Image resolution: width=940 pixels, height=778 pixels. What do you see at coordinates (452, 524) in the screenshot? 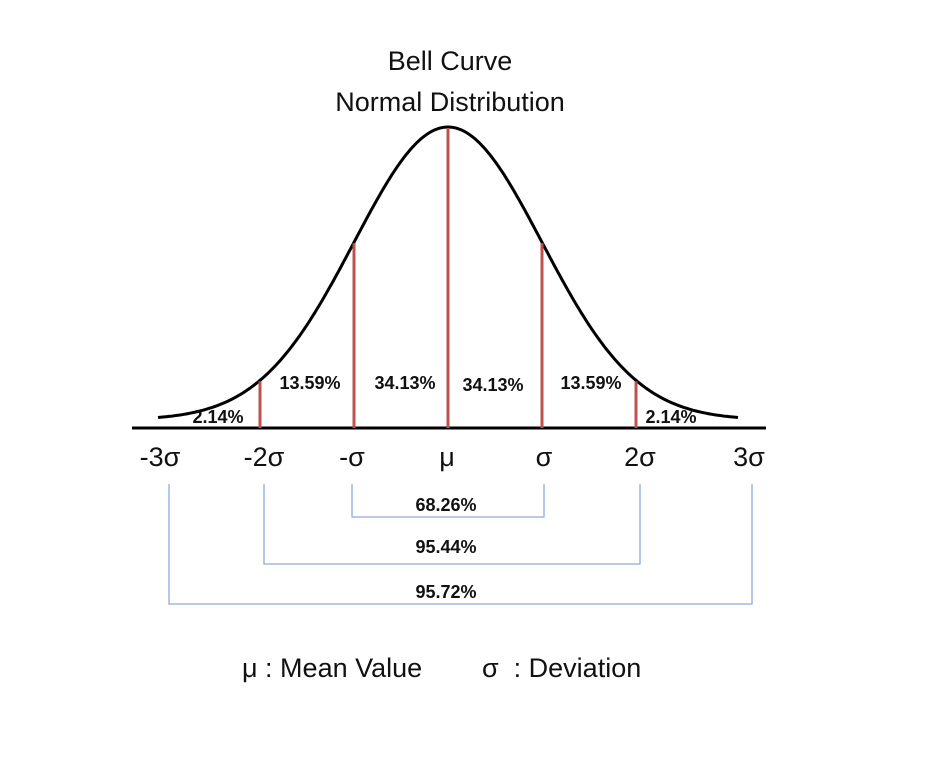
I see `range-bracket-2-sigma` at bounding box center [452, 524].